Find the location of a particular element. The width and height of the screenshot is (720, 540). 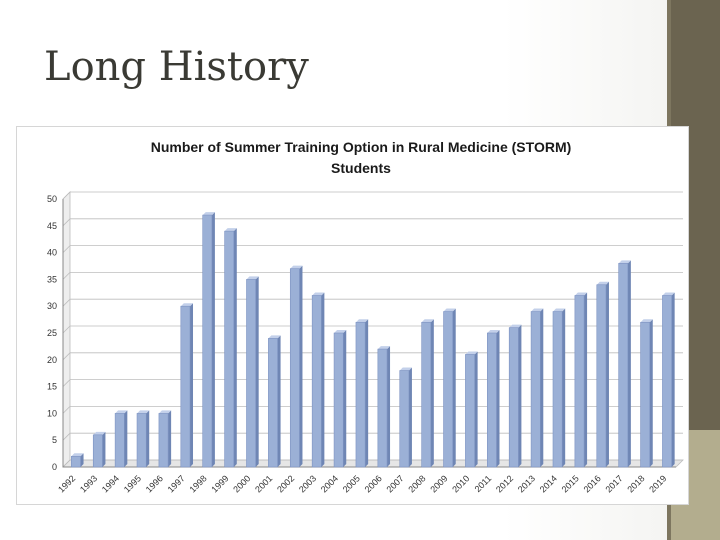

x-tick-label: 2000 is located at coordinates (241, 483).